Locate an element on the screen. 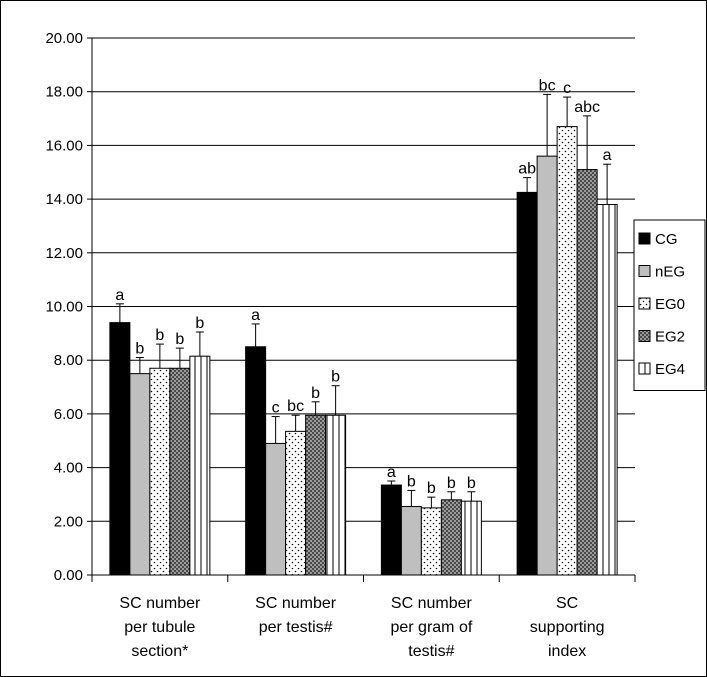 The image size is (707, 677). category-label: section* is located at coordinates (159, 651).